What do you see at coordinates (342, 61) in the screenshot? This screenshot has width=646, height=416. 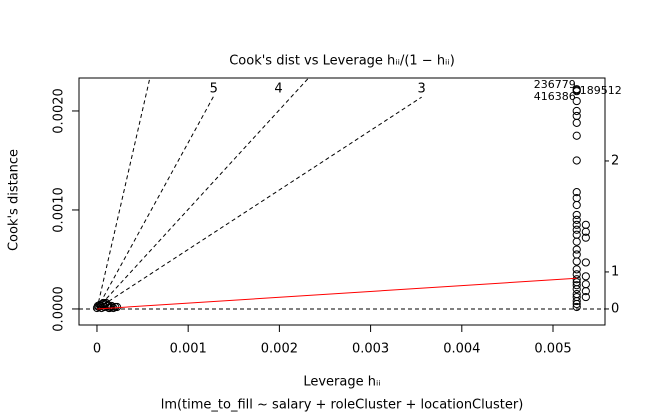 I see `chart-title: Cook's dist vs Leverage hᵢᵢ/(1 − hᵢᵢ)` at bounding box center [342, 61].